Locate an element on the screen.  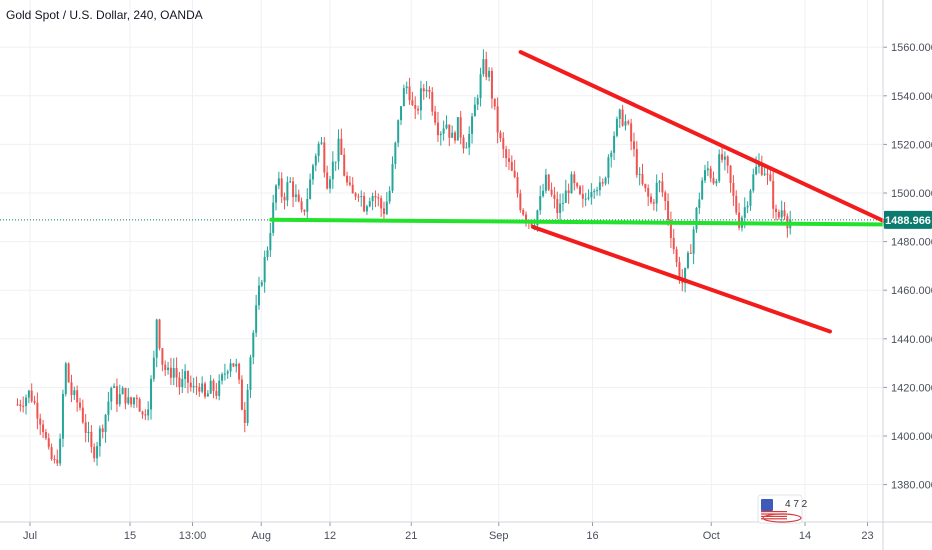
x-tick-label: Aug is located at coordinates (261, 536).